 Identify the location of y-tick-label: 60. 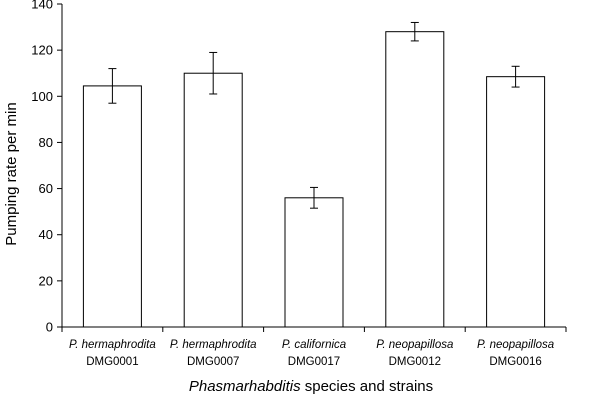
(46, 188).